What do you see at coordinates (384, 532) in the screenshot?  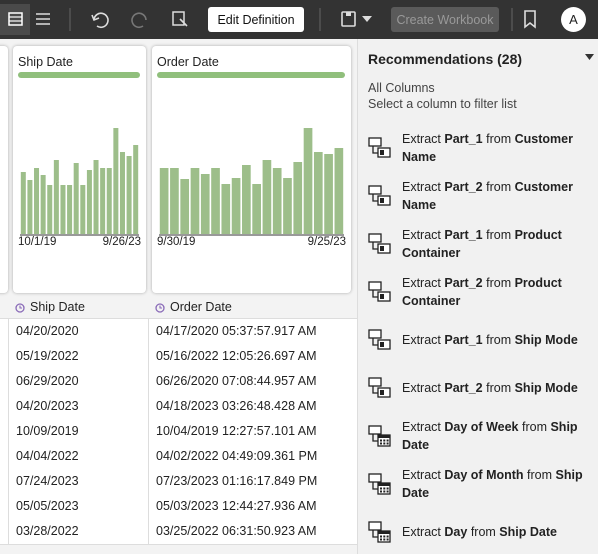 I see `icon-calendar-top` at bounding box center [384, 532].